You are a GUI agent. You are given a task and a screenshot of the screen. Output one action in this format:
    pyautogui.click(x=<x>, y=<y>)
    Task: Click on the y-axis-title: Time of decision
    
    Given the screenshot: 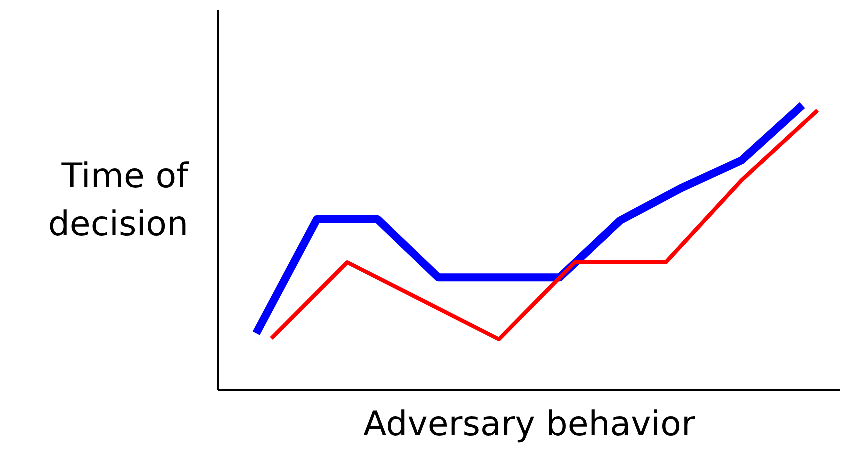 What is the action you would take?
    pyautogui.click(x=119, y=200)
    